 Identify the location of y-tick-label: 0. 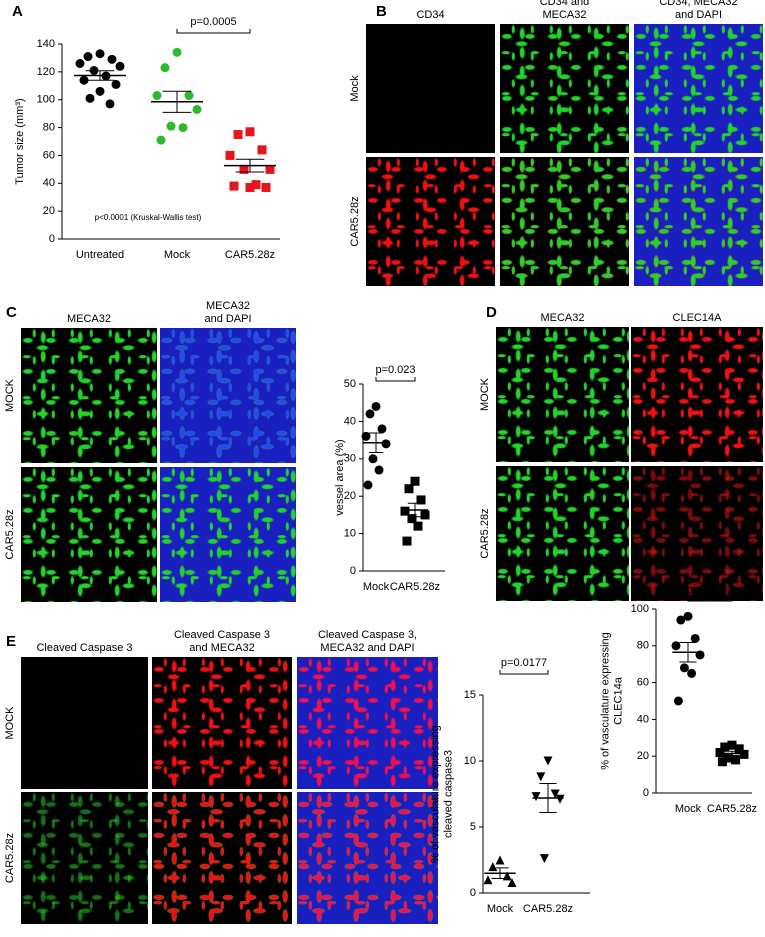
(52, 239).